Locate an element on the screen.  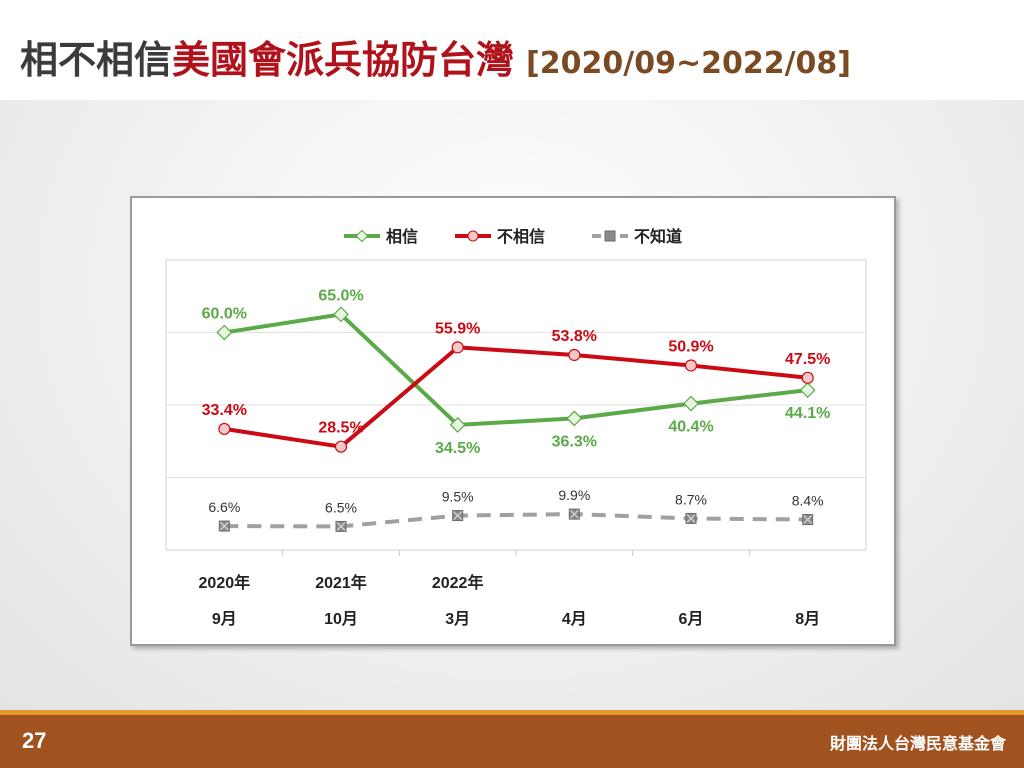
data-label: 9.9% is located at coordinates (574, 495).